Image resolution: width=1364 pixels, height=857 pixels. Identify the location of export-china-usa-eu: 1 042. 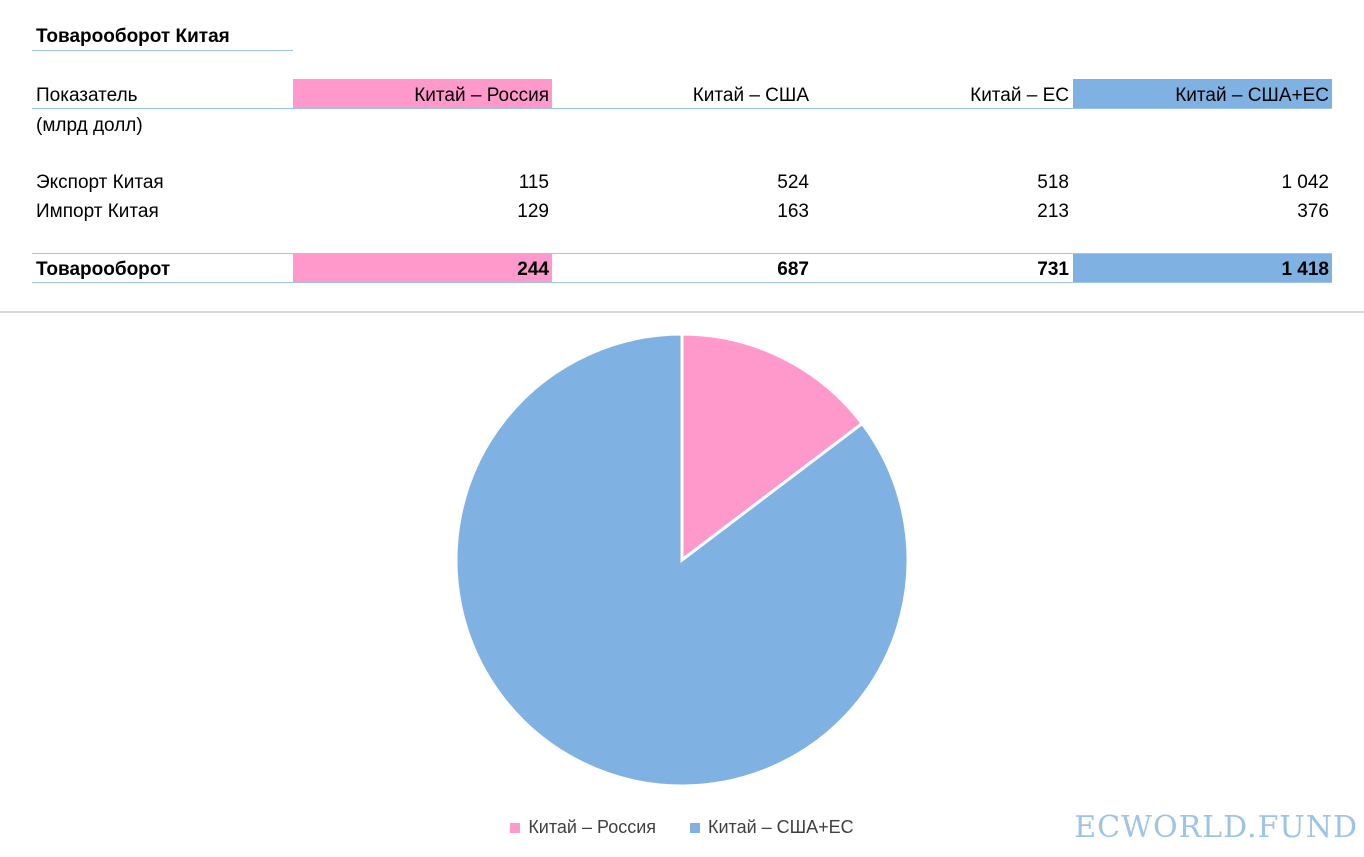
(1305, 182).